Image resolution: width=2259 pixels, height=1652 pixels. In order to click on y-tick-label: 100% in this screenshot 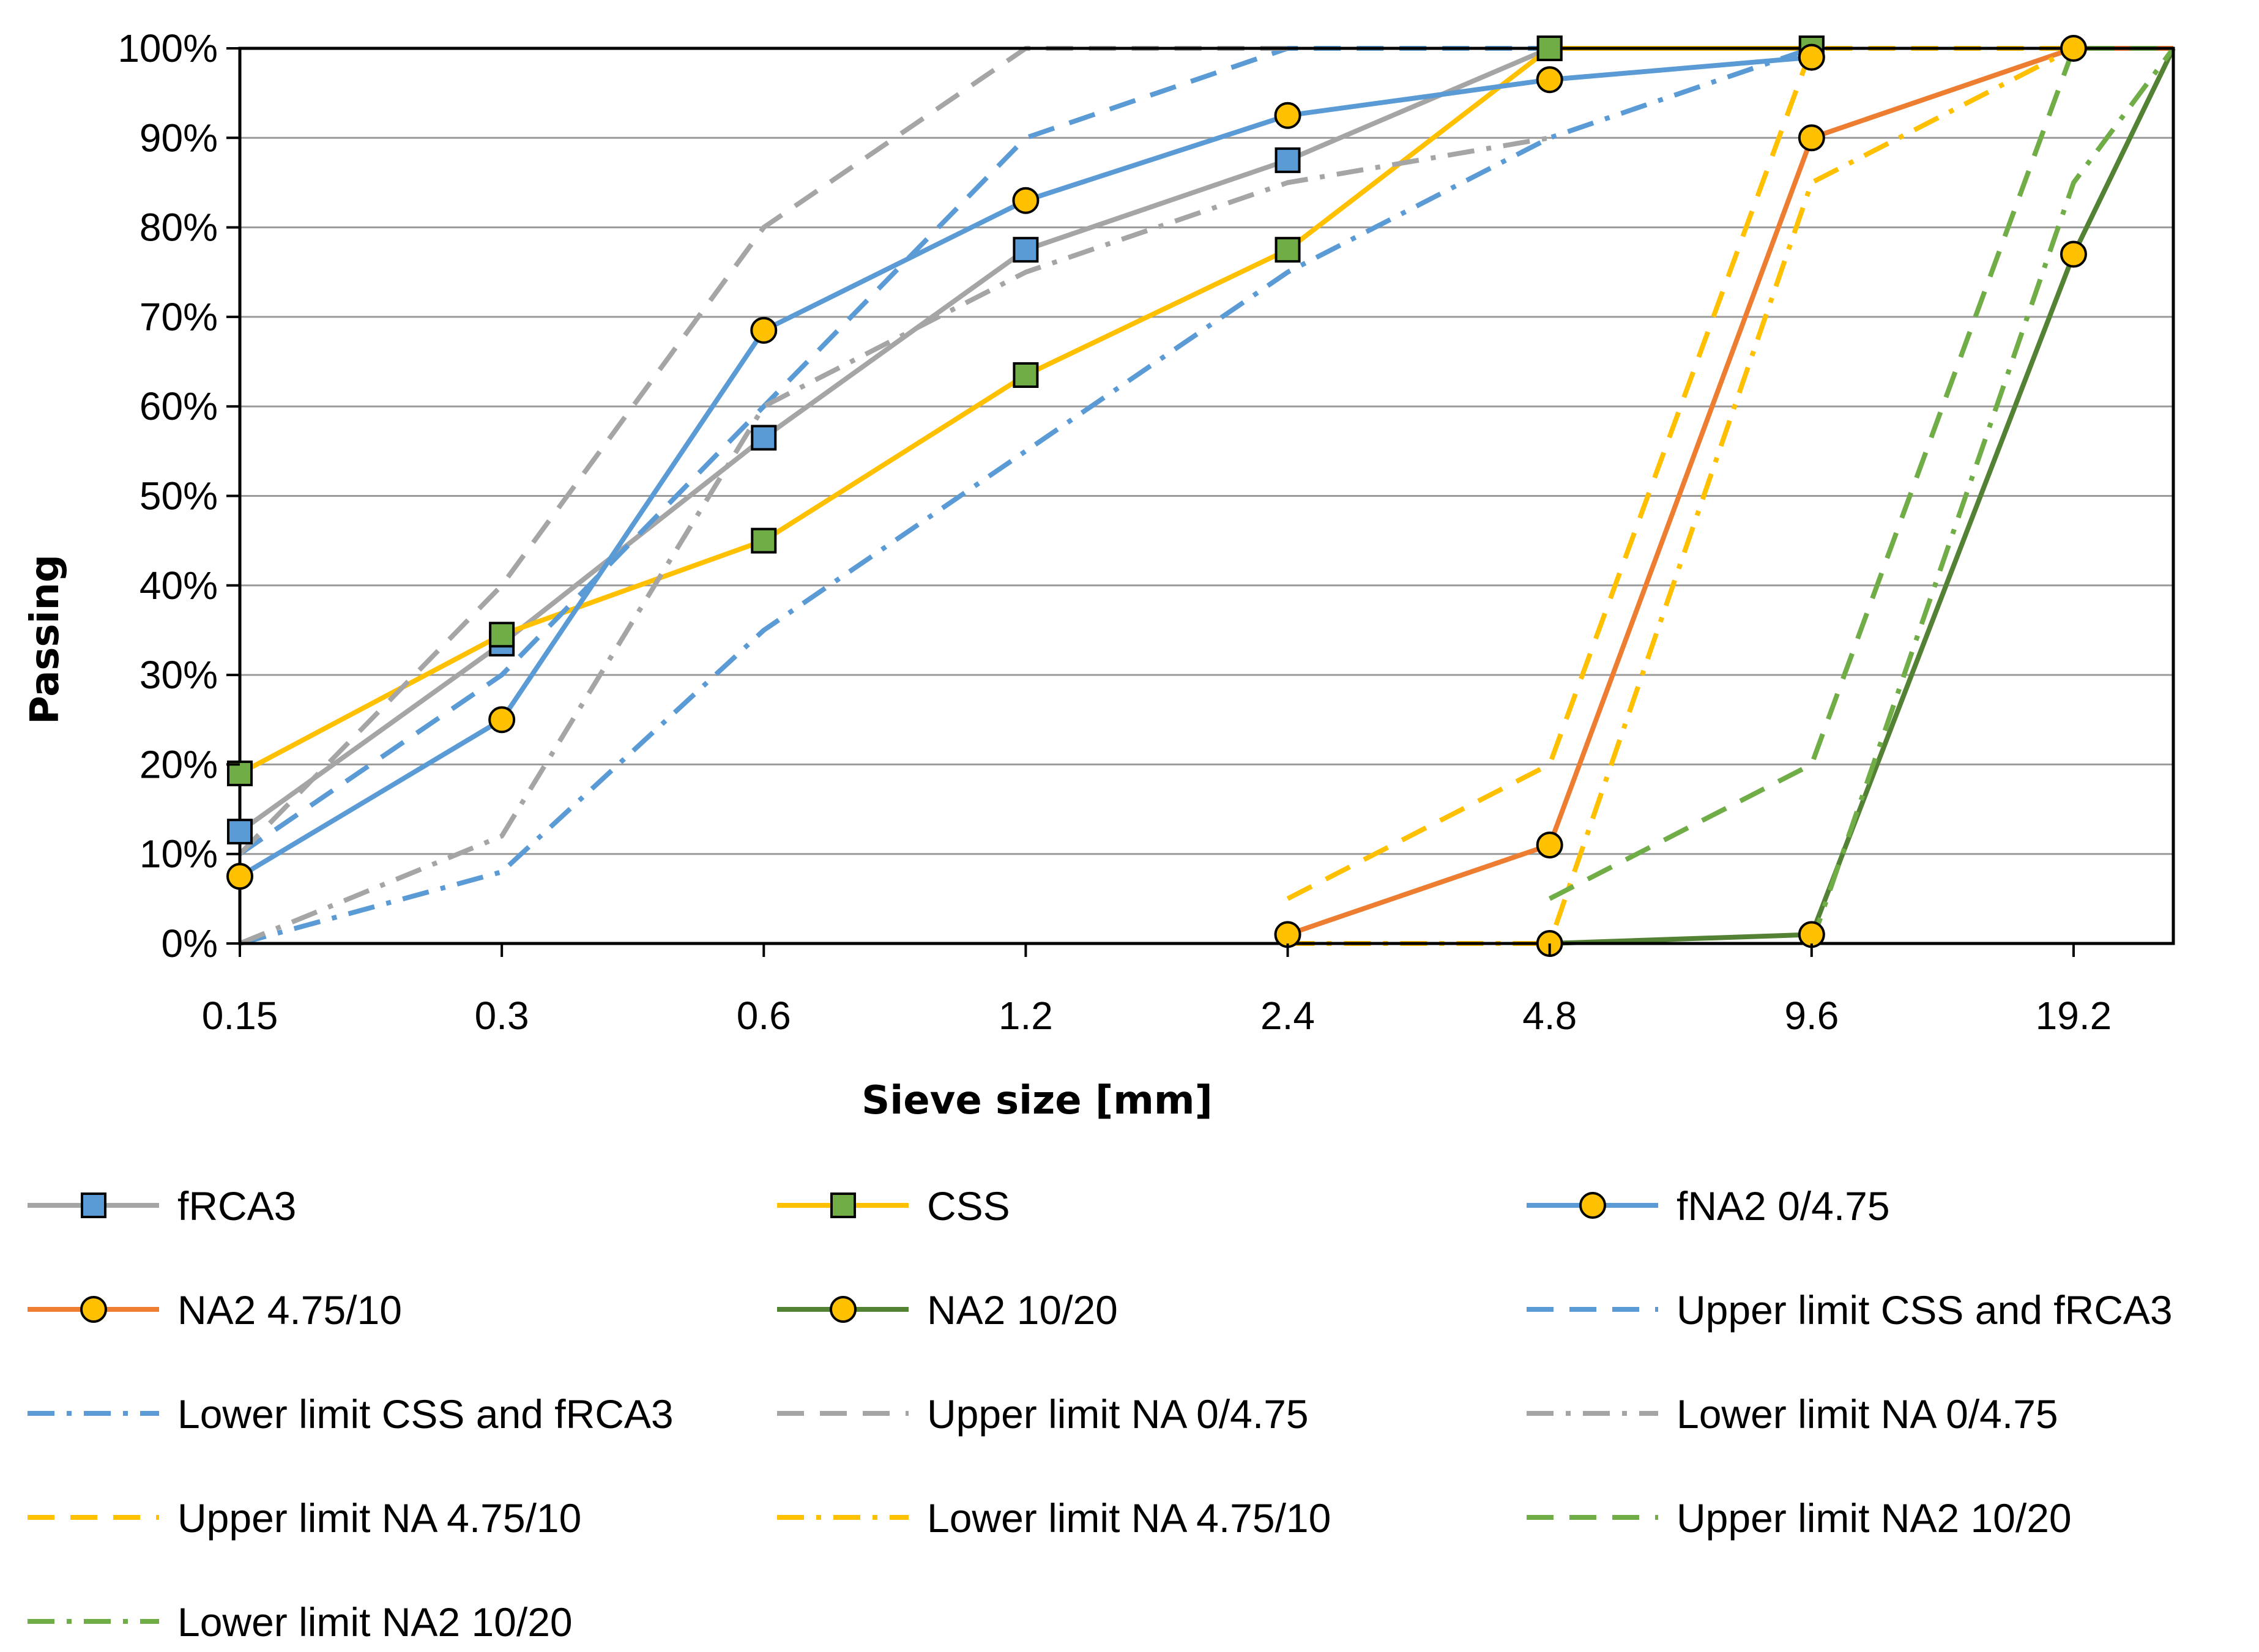, I will do `click(168, 48)`.